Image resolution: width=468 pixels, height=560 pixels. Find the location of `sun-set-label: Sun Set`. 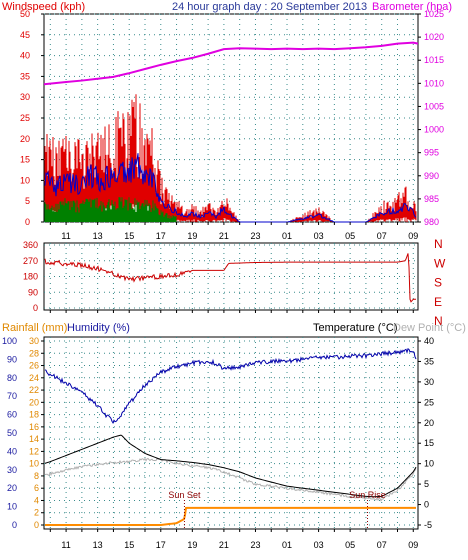

sun-set-label: Sun Set is located at coordinates (184, 495).